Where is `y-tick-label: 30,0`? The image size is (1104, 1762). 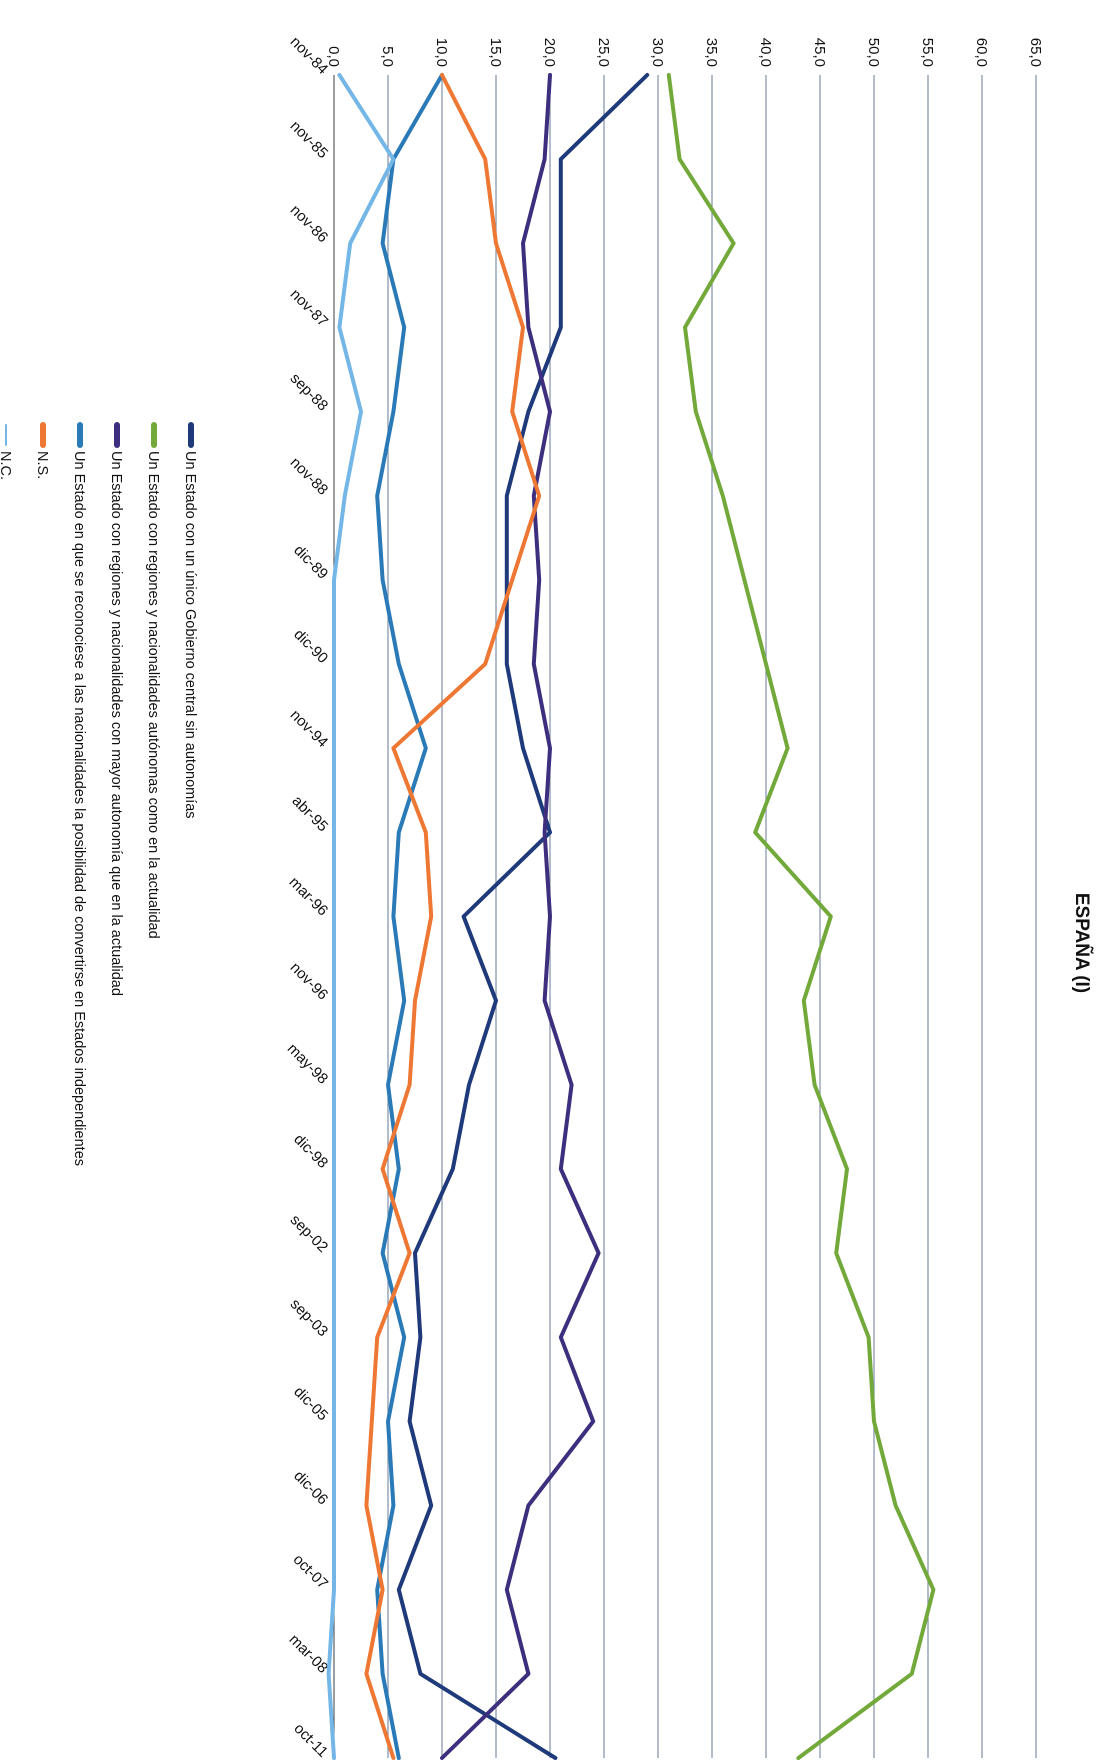
y-tick-label: 30,0 is located at coordinates (657, 52).